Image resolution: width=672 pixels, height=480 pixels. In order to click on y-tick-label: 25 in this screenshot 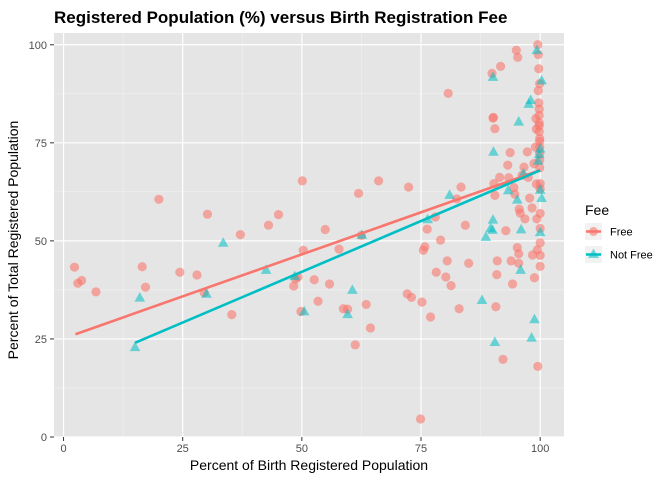, I will do `click(41, 340)`.